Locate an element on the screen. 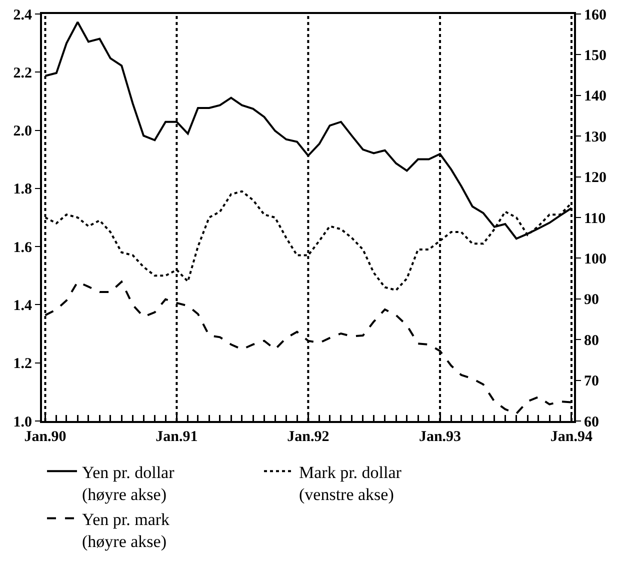  y-tick-label: 2.2 is located at coordinates (22, 73).